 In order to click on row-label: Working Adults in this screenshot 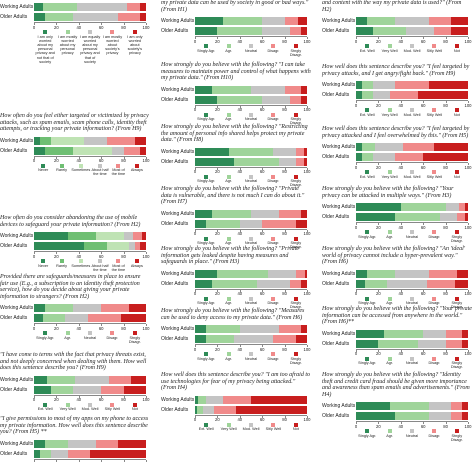, I will do `click(178, 21)`.